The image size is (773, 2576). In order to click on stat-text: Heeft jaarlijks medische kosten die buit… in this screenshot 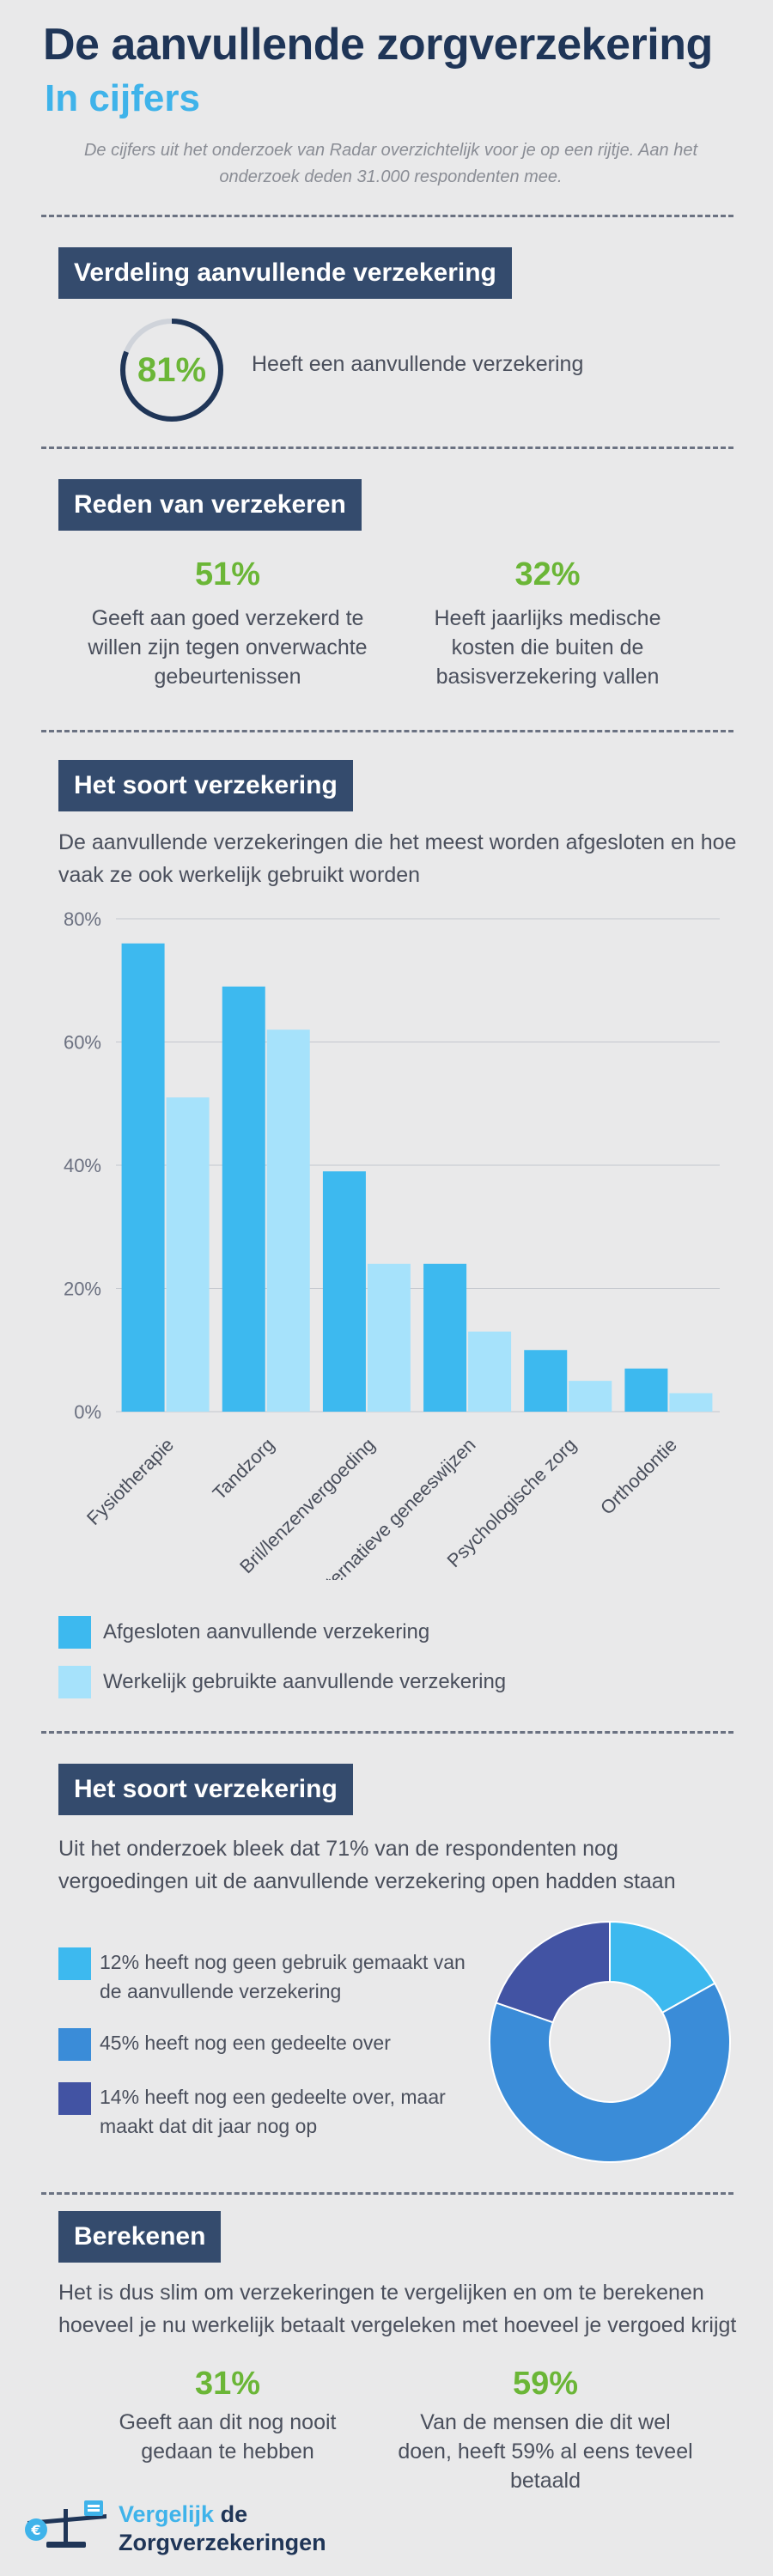, I will do `click(547, 647)`.